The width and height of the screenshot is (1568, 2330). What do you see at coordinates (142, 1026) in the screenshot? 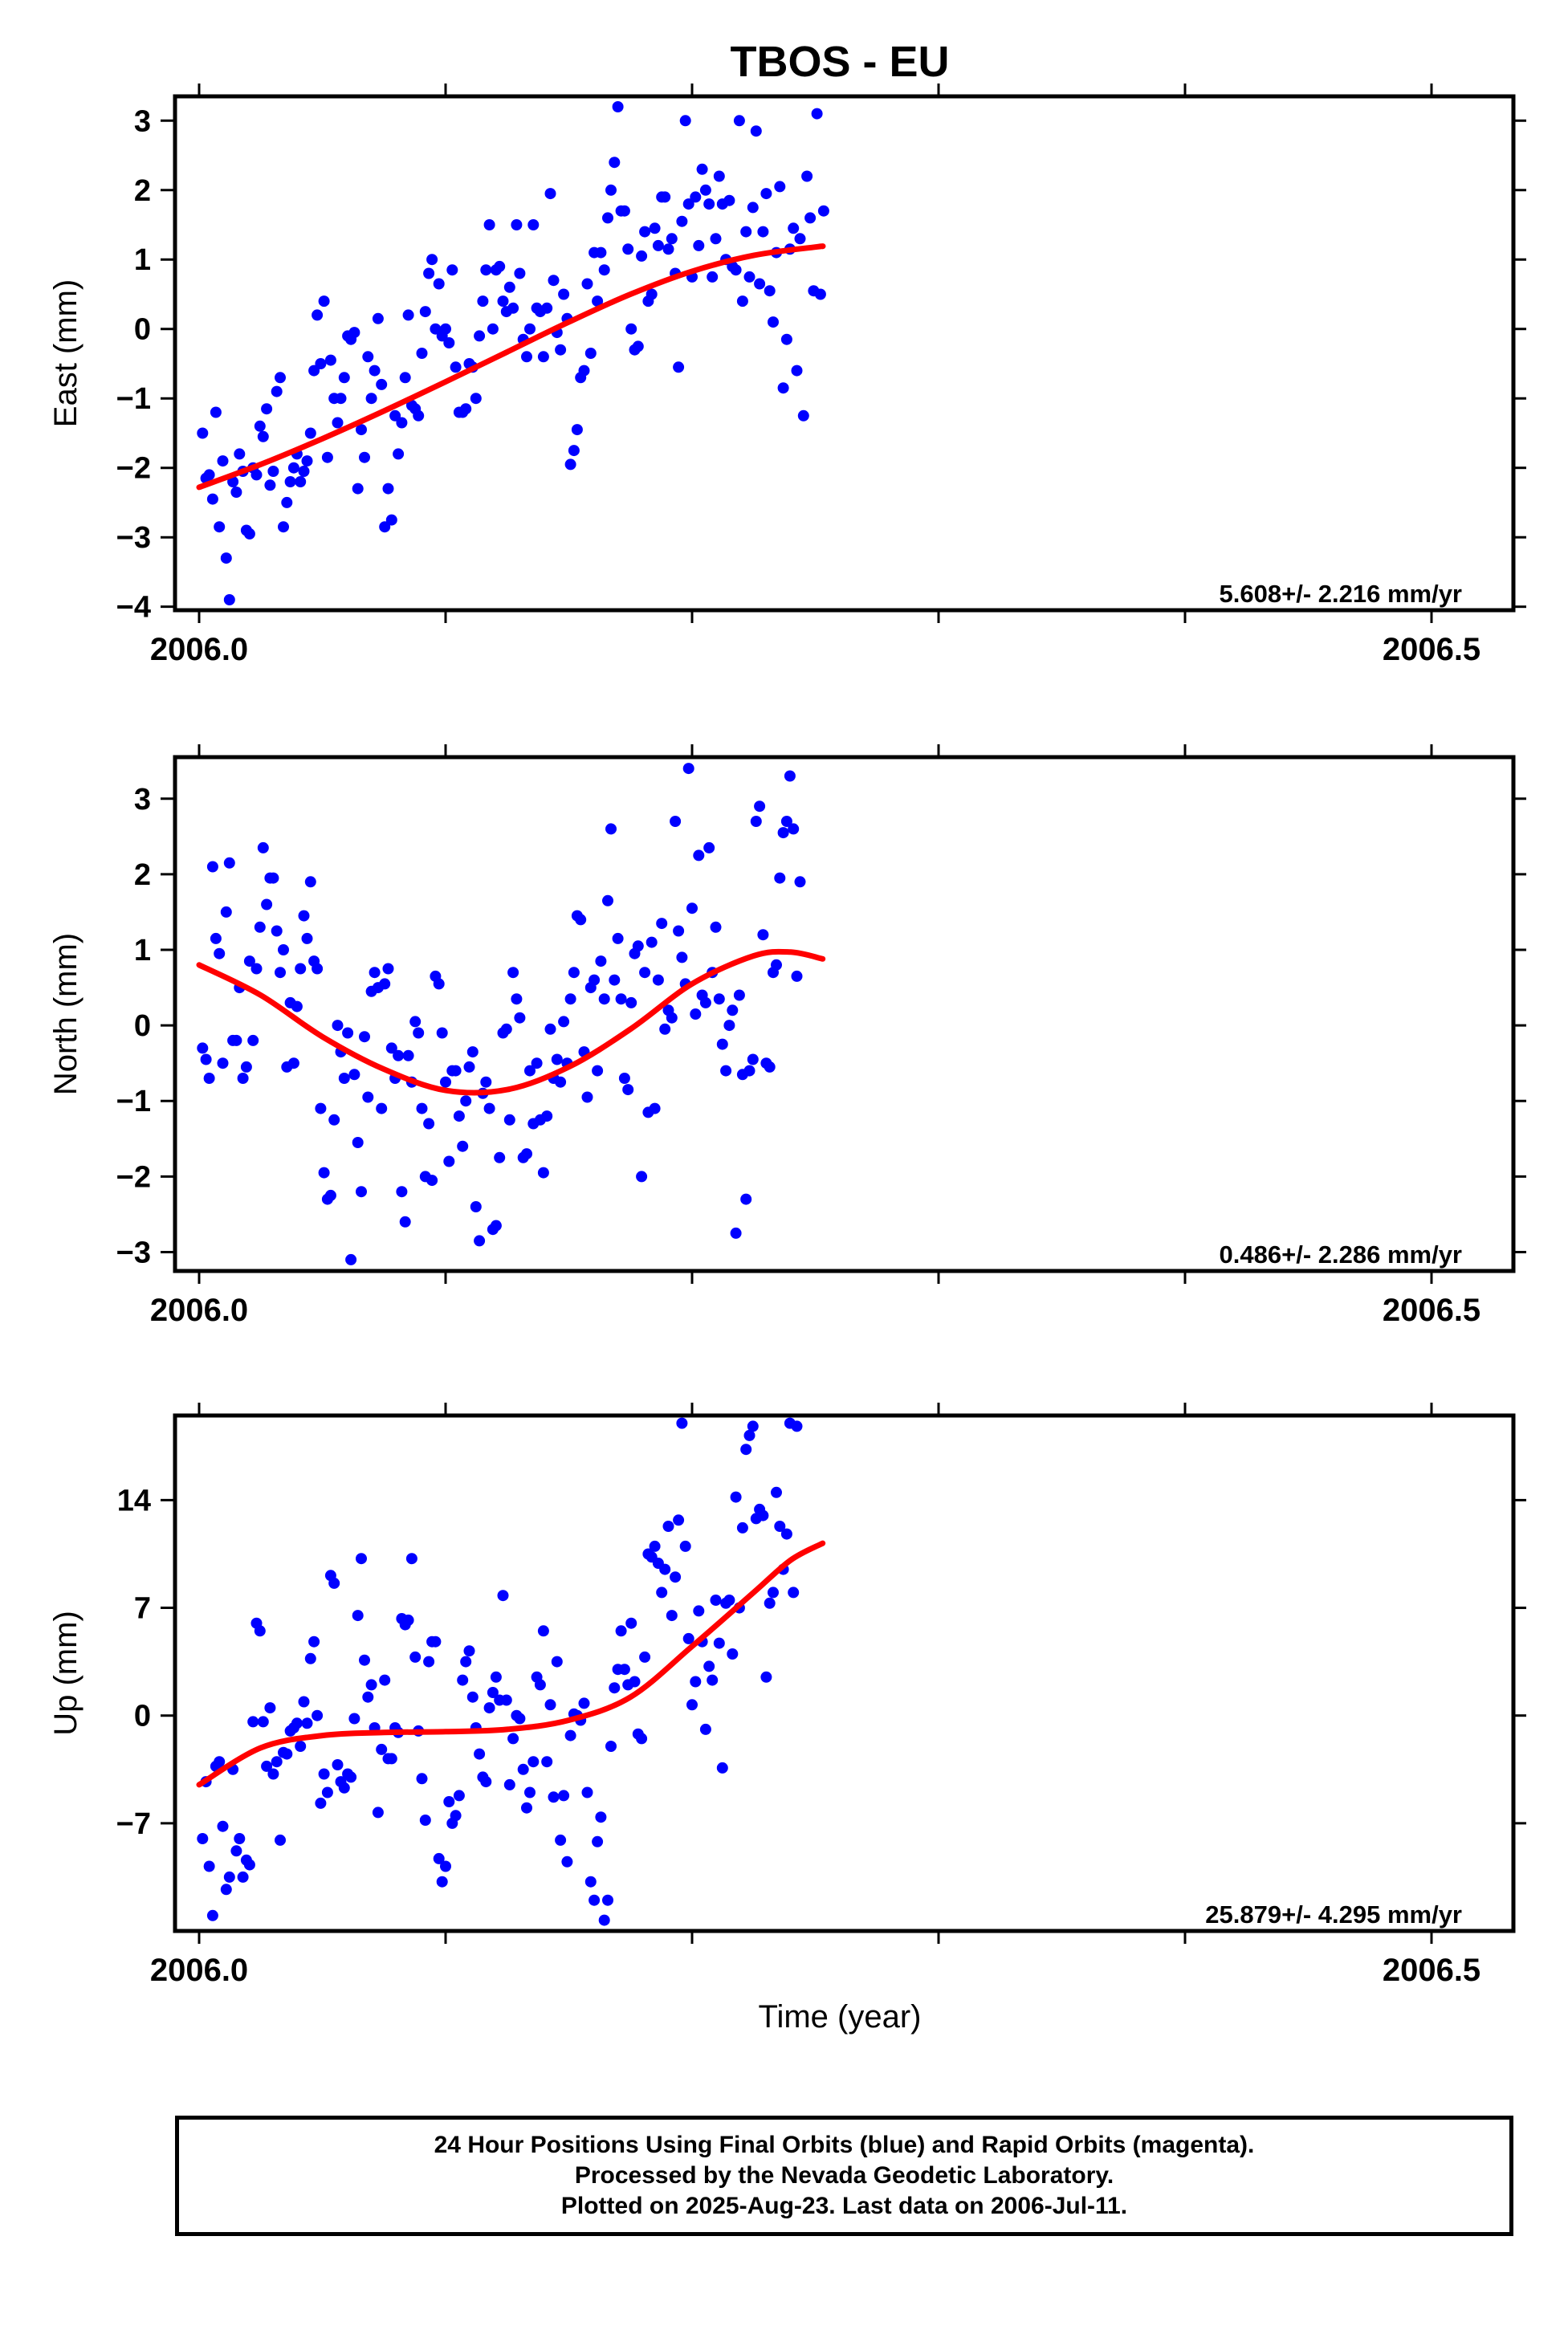
I see `y-tick-label: 0` at bounding box center [142, 1026].